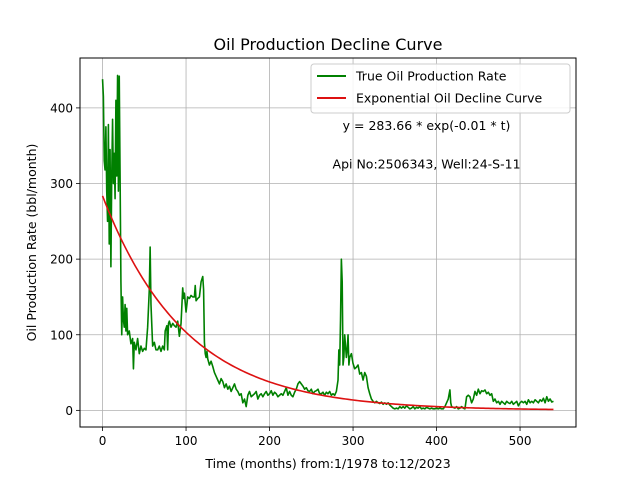  I want to click on x-tick-label: 500, so click(520, 441).